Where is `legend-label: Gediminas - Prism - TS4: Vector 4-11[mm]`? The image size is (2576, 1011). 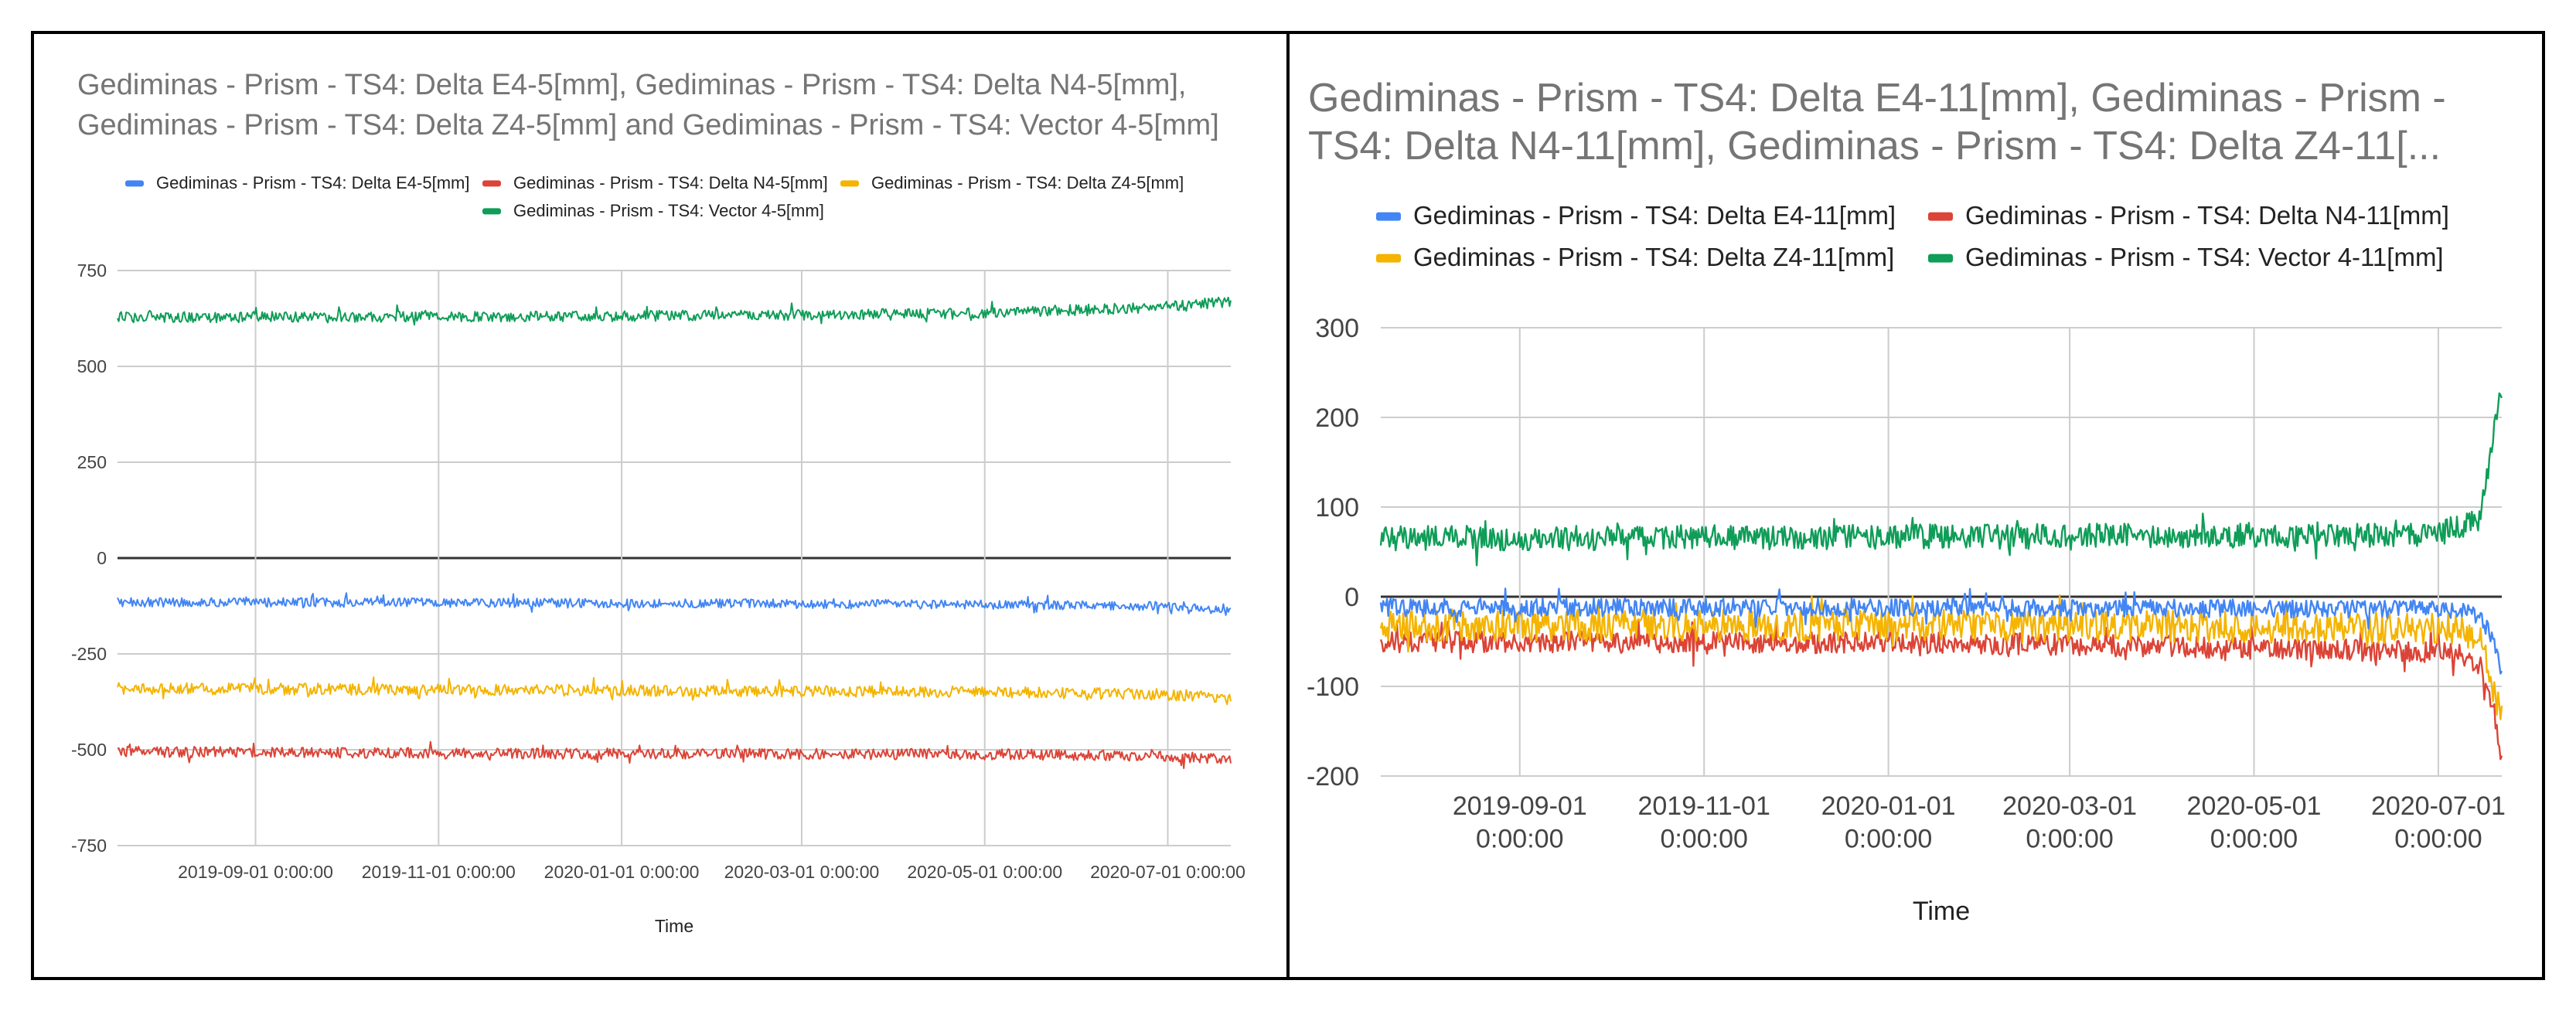
legend-label: Gediminas - Prism - TS4: Vector 4-11[mm] is located at coordinates (2204, 257).